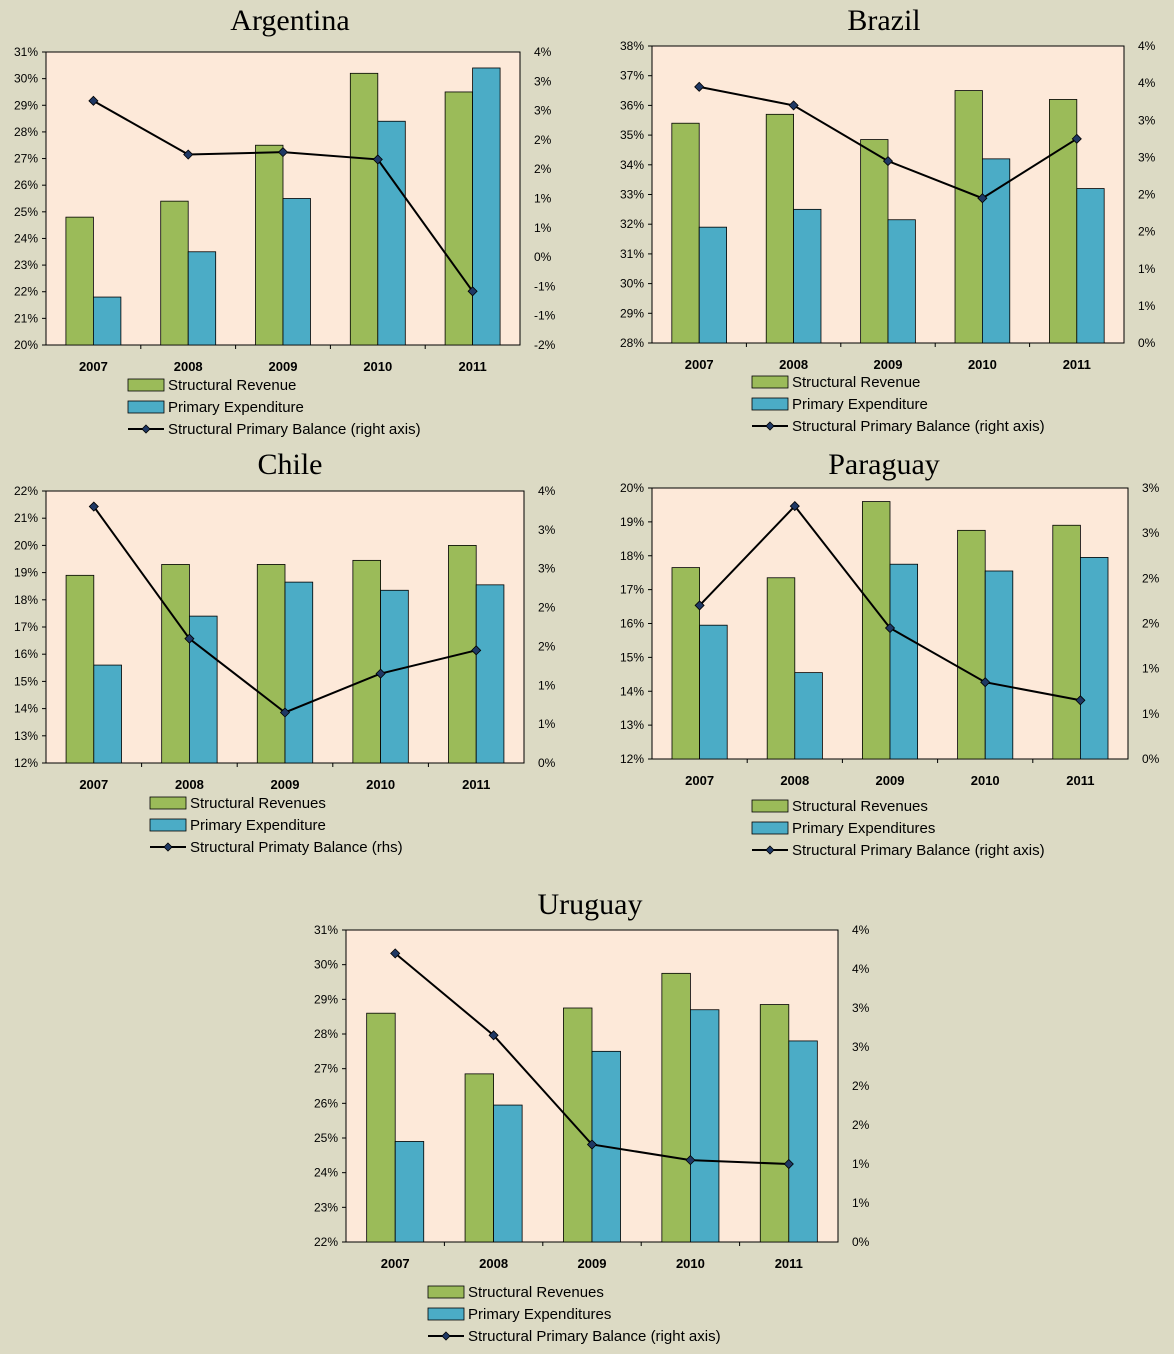 This screenshot has width=1174, height=1354. What do you see at coordinates (290, 464) in the screenshot?
I see `chart-title: Chile` at bounding box center [290, 464].